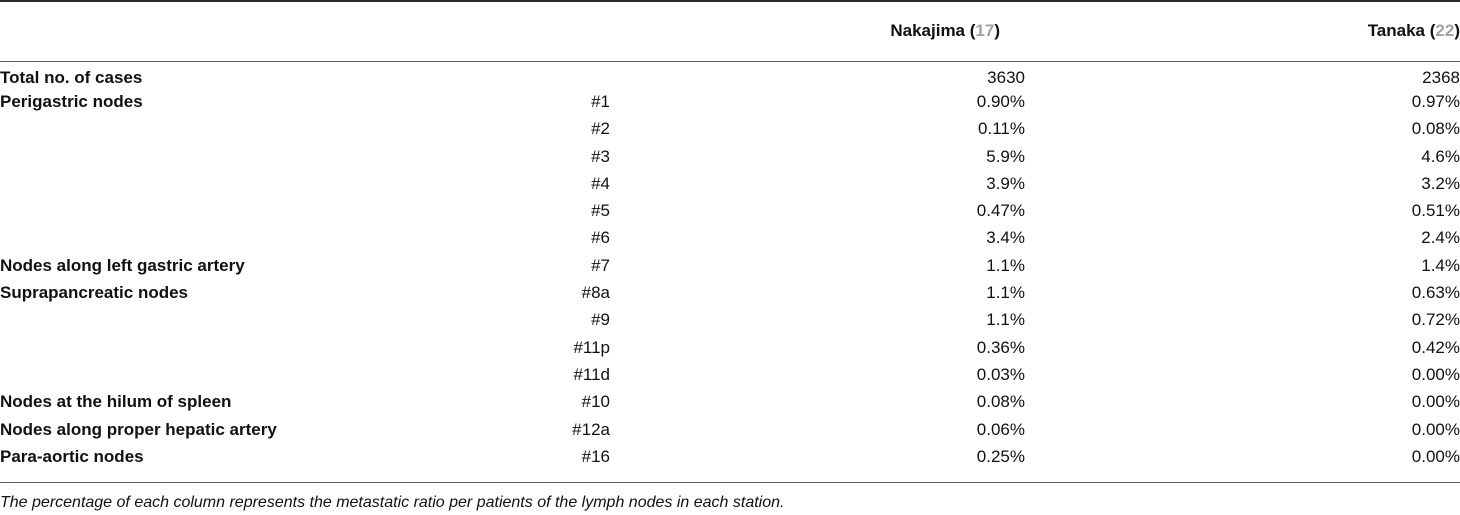  I want to click on group-cell: Suprapancreatic nodes, so click(94, 293).